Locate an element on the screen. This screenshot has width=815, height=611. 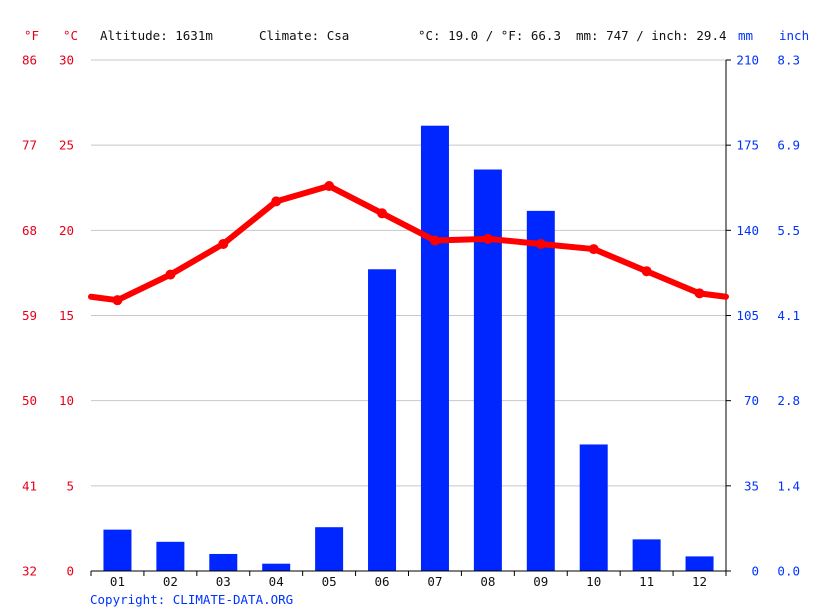
inch-tick-label: 1.4 is located at coordinates (788, 485).